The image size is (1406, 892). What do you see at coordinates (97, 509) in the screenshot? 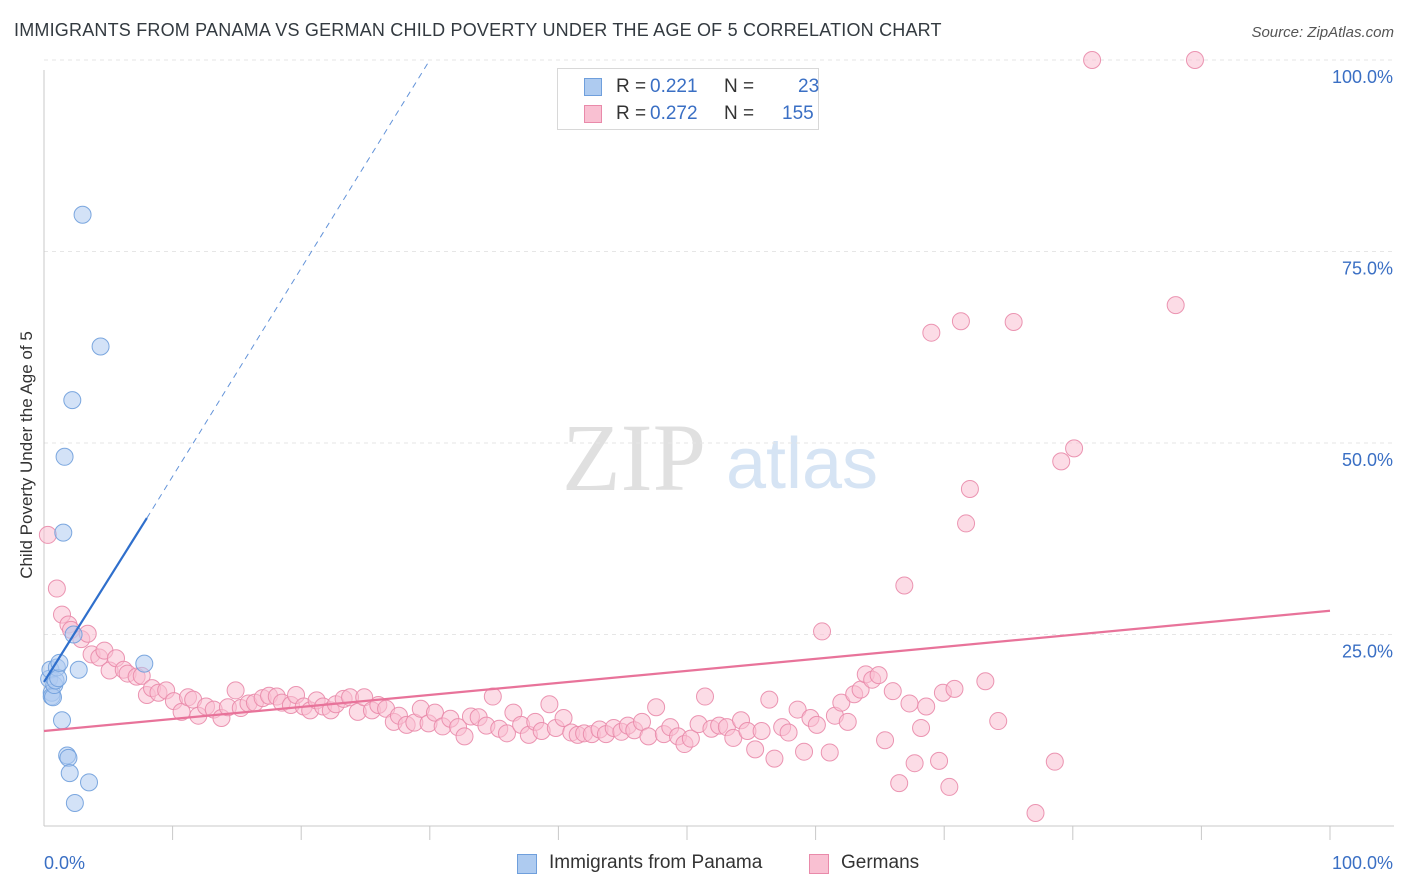
I see `series-panama` at bounding box center [97, 509].